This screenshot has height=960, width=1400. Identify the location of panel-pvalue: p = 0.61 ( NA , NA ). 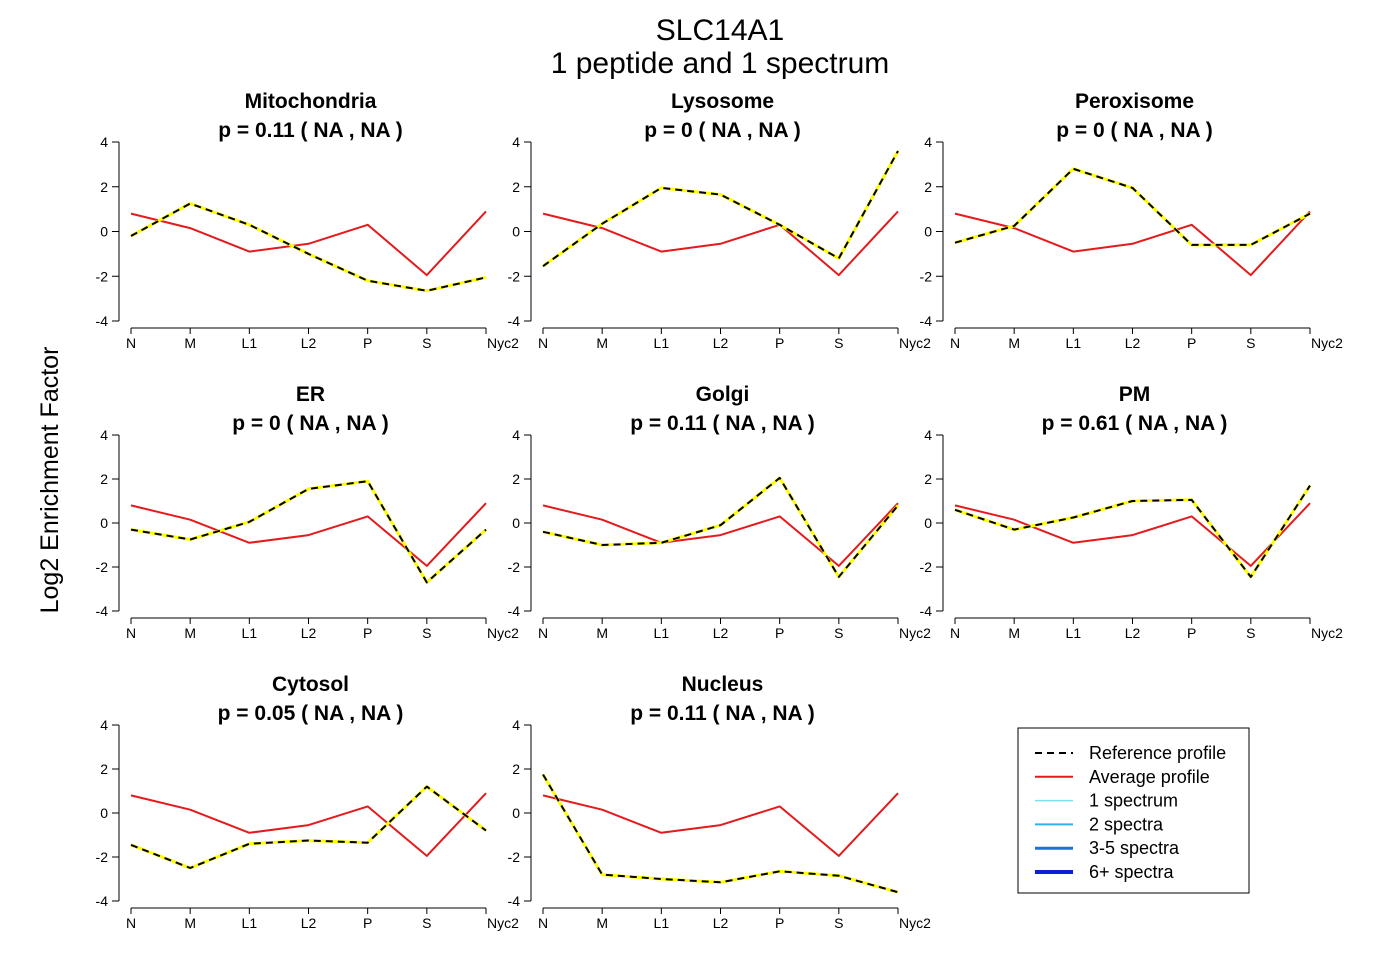
(1135, 423).